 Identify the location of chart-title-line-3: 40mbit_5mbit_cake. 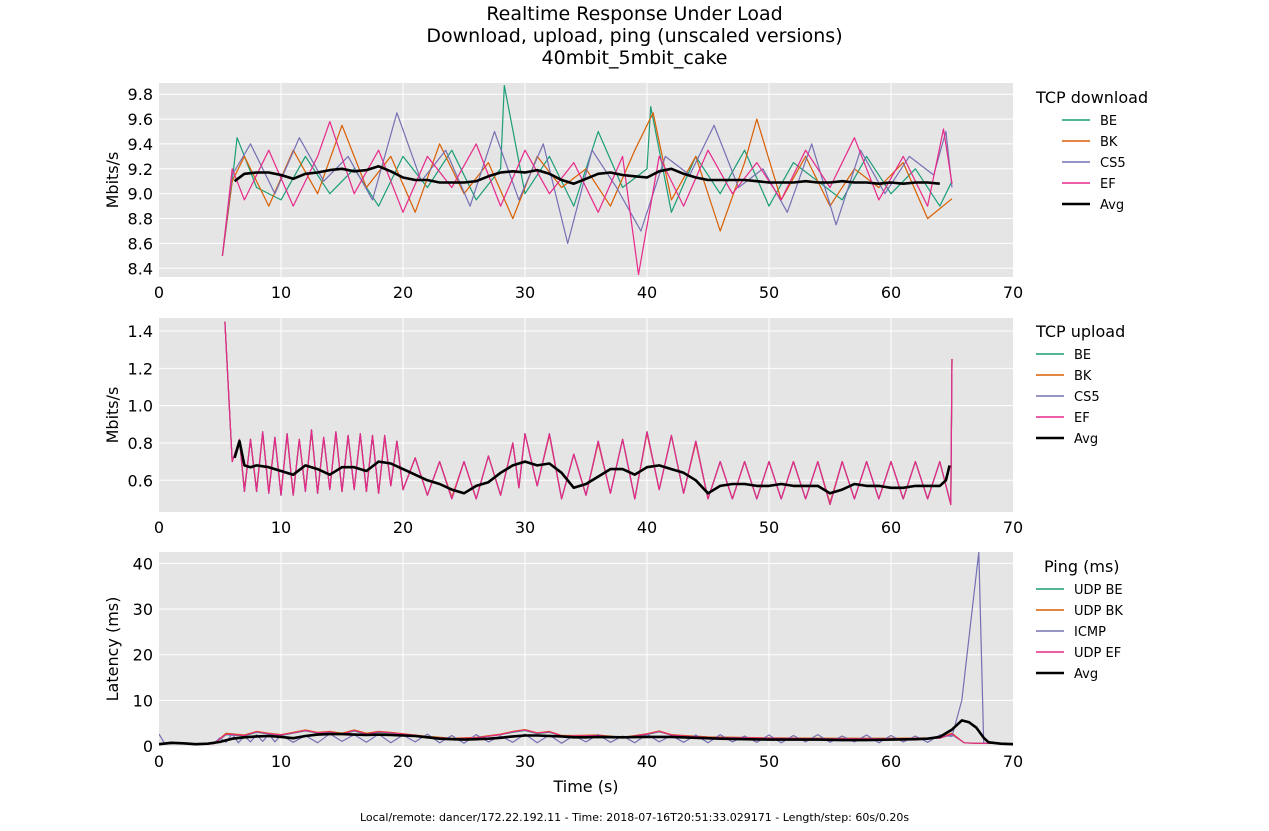
(634, 58).